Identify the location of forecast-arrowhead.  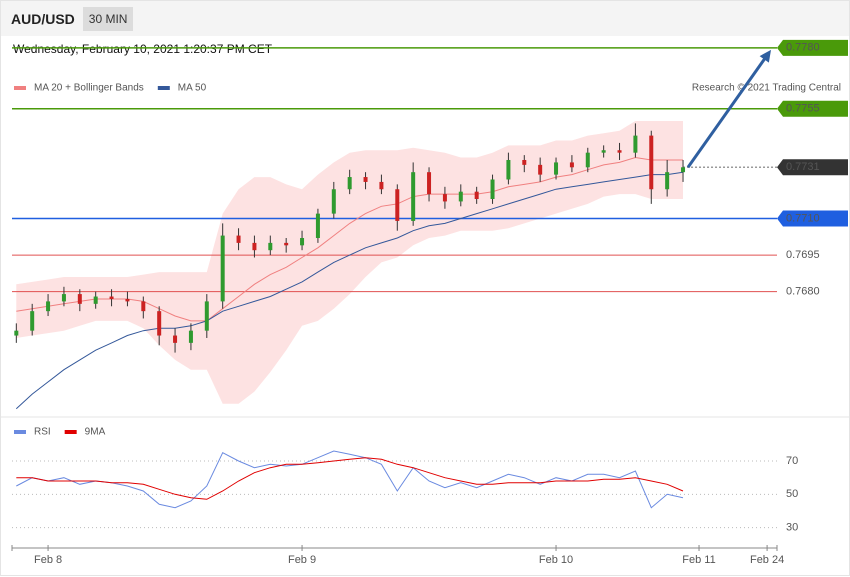
(765, 56).